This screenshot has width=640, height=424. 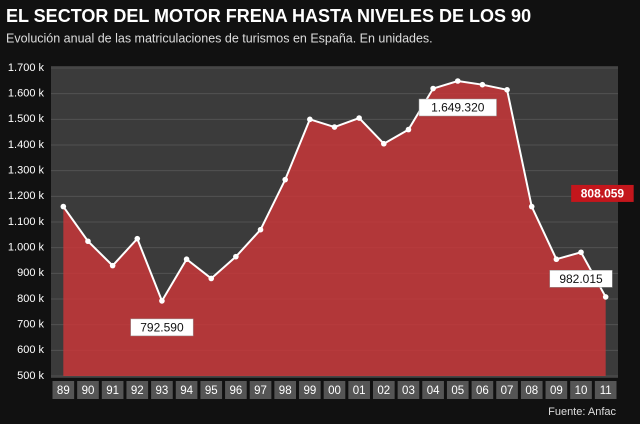 I want to click on x-tick-label: 07, so click(x=507, y=391).